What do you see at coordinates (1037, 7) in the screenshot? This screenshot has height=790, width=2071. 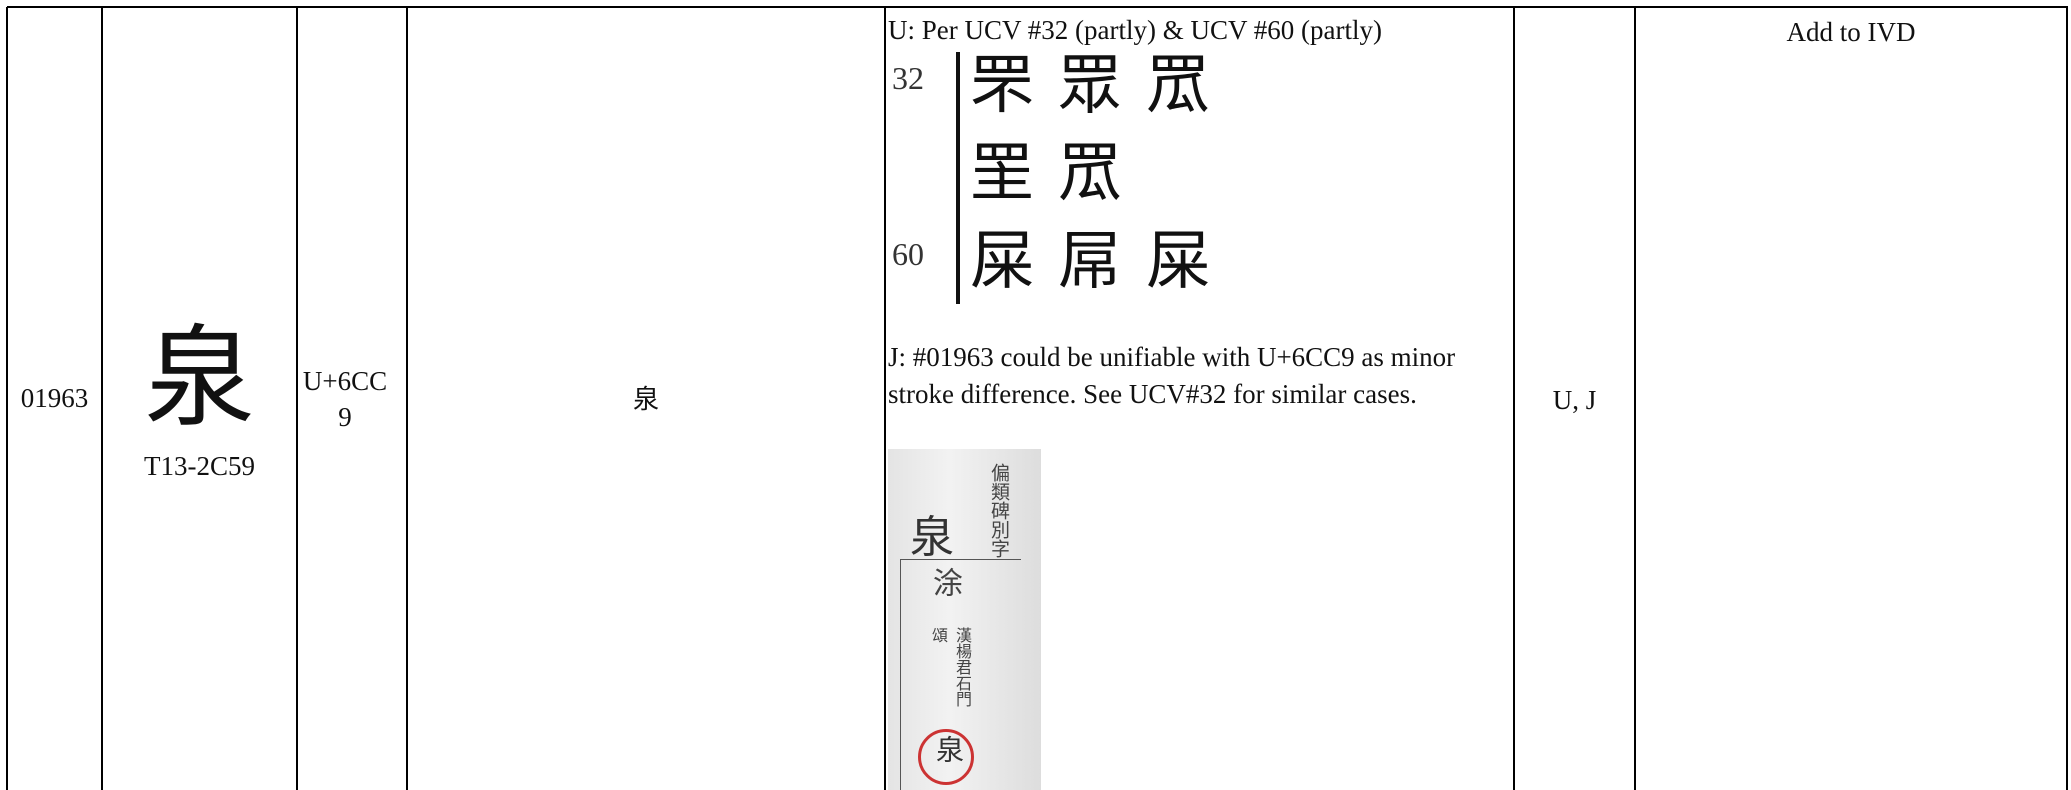 I see `table-border` at bounding box center [1037, 7].